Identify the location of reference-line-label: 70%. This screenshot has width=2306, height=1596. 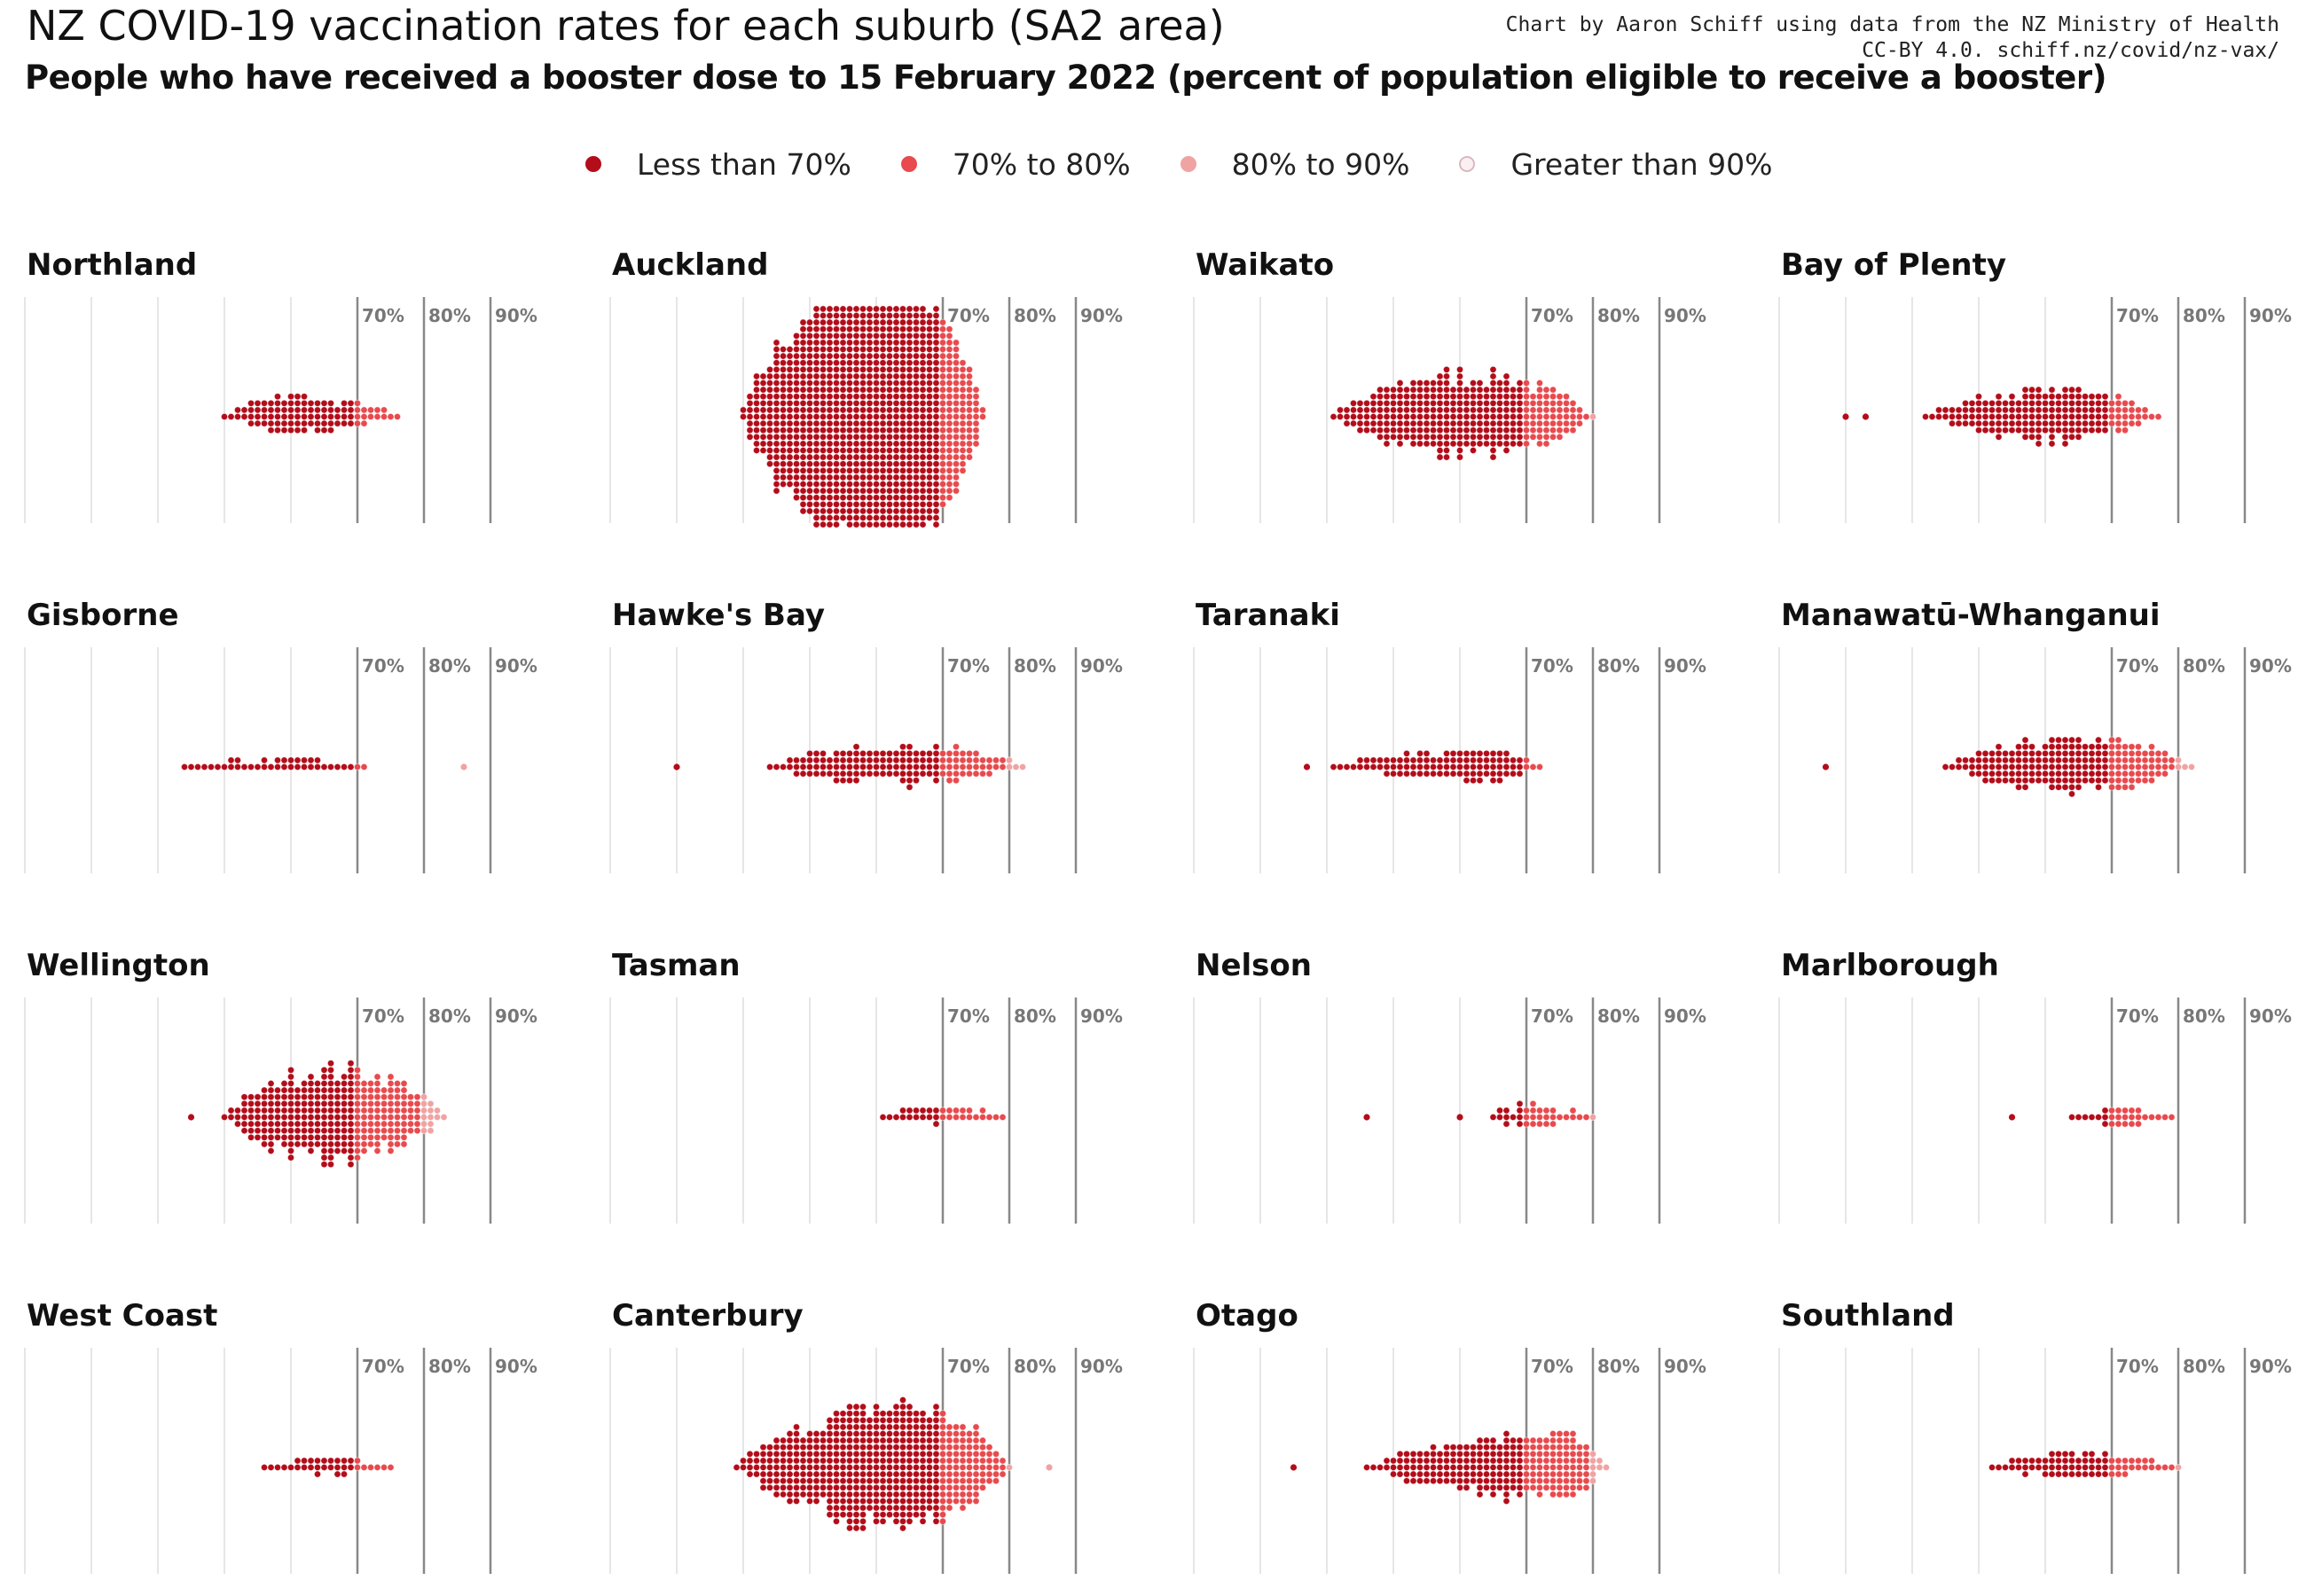
(2137, 1367).